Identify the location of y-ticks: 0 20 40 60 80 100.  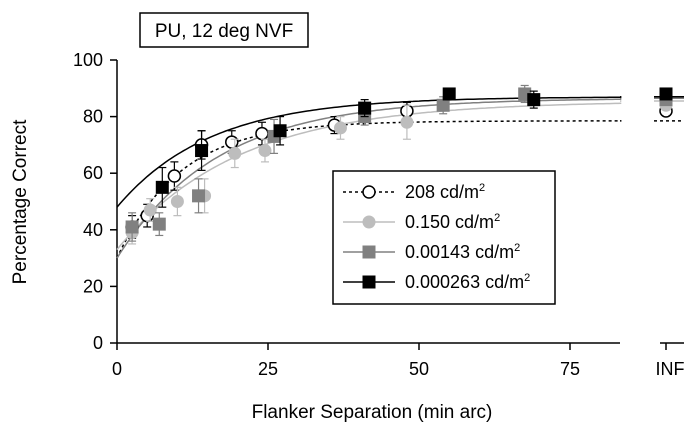
(95, 201).